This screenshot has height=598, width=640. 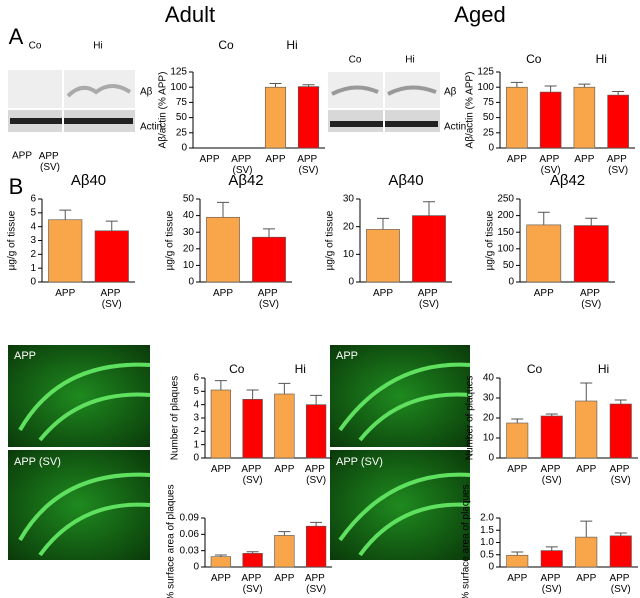 What do you see at coordinates (190, 550) in the screenshot?
I see `y-tick-label: 0.03` at bounding box center [190, 550].